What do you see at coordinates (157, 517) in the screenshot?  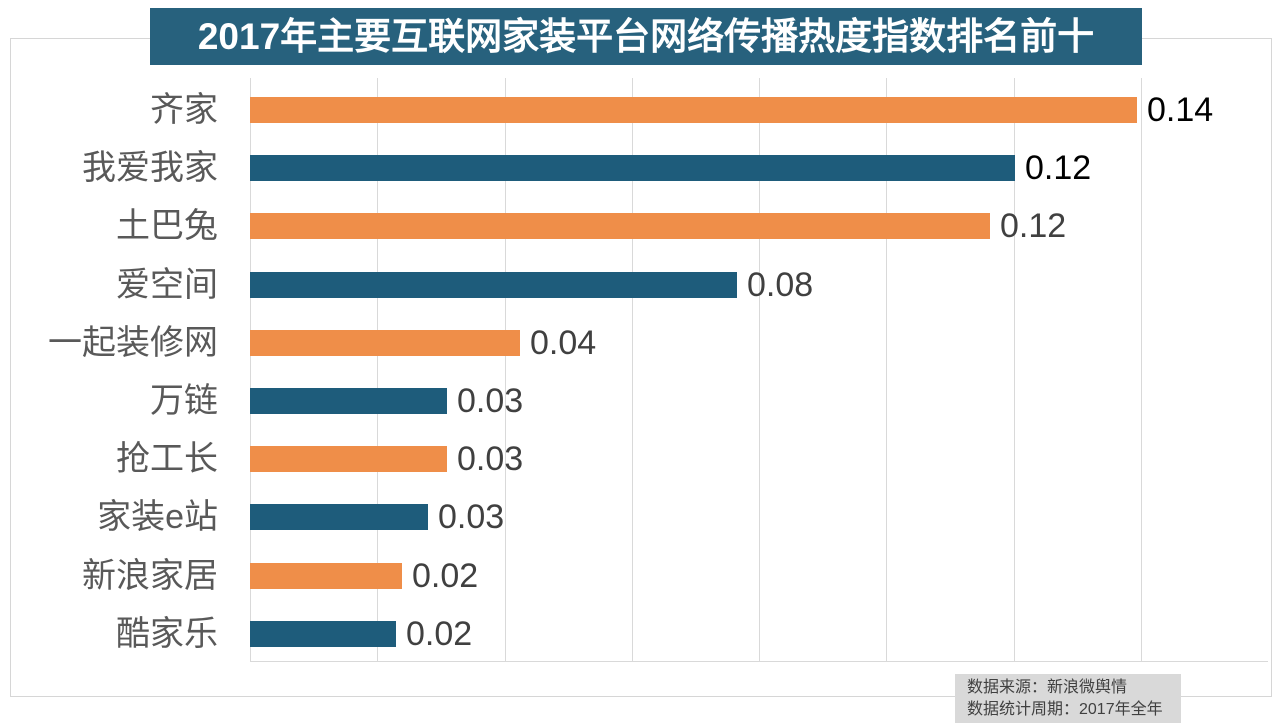 I see `category-label: 家装e站` at bounding box center [157, 517].